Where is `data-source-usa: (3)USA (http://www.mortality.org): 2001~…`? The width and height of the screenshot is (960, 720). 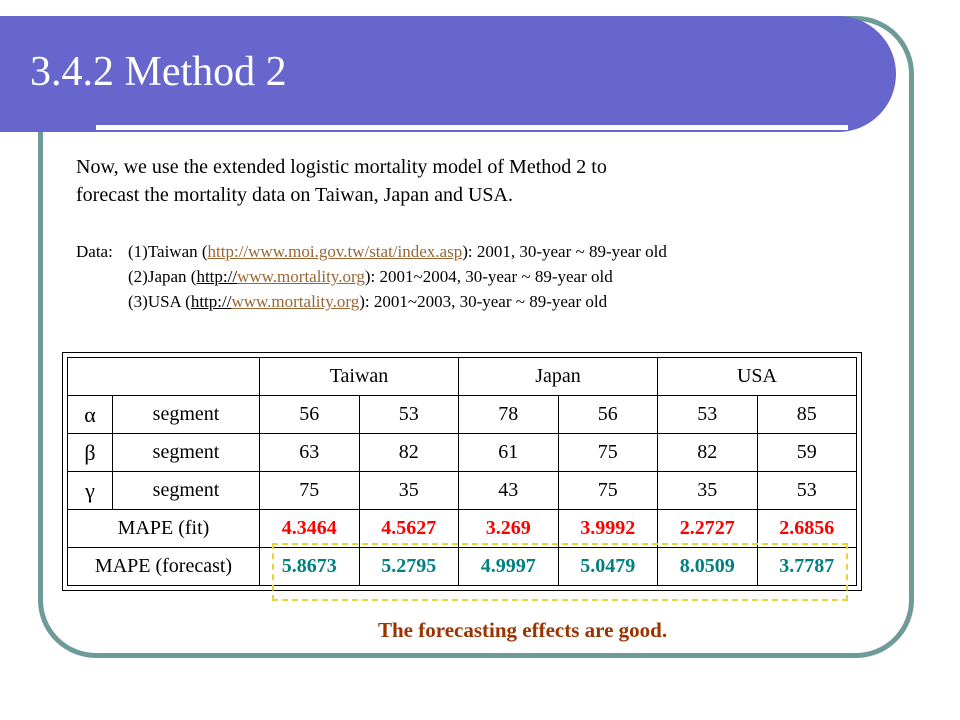 data-source-usa: (3)USA (http://www.mortality.org): 2001~… is located at coordinates (371, 301).